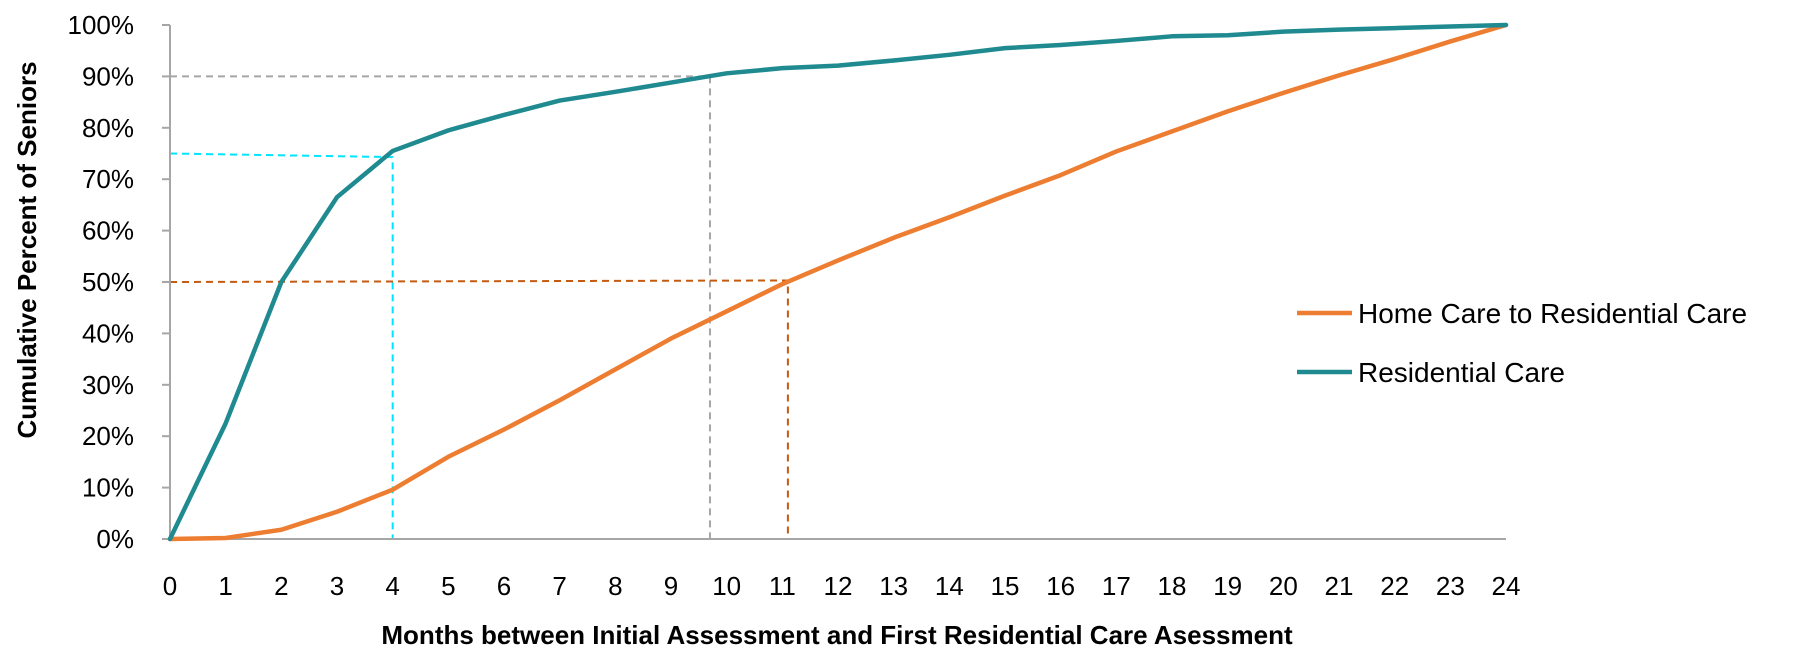  Describe the element at coordinates (108, 385) in the screenshot. I see `y-tick-label: 30%` at that location.